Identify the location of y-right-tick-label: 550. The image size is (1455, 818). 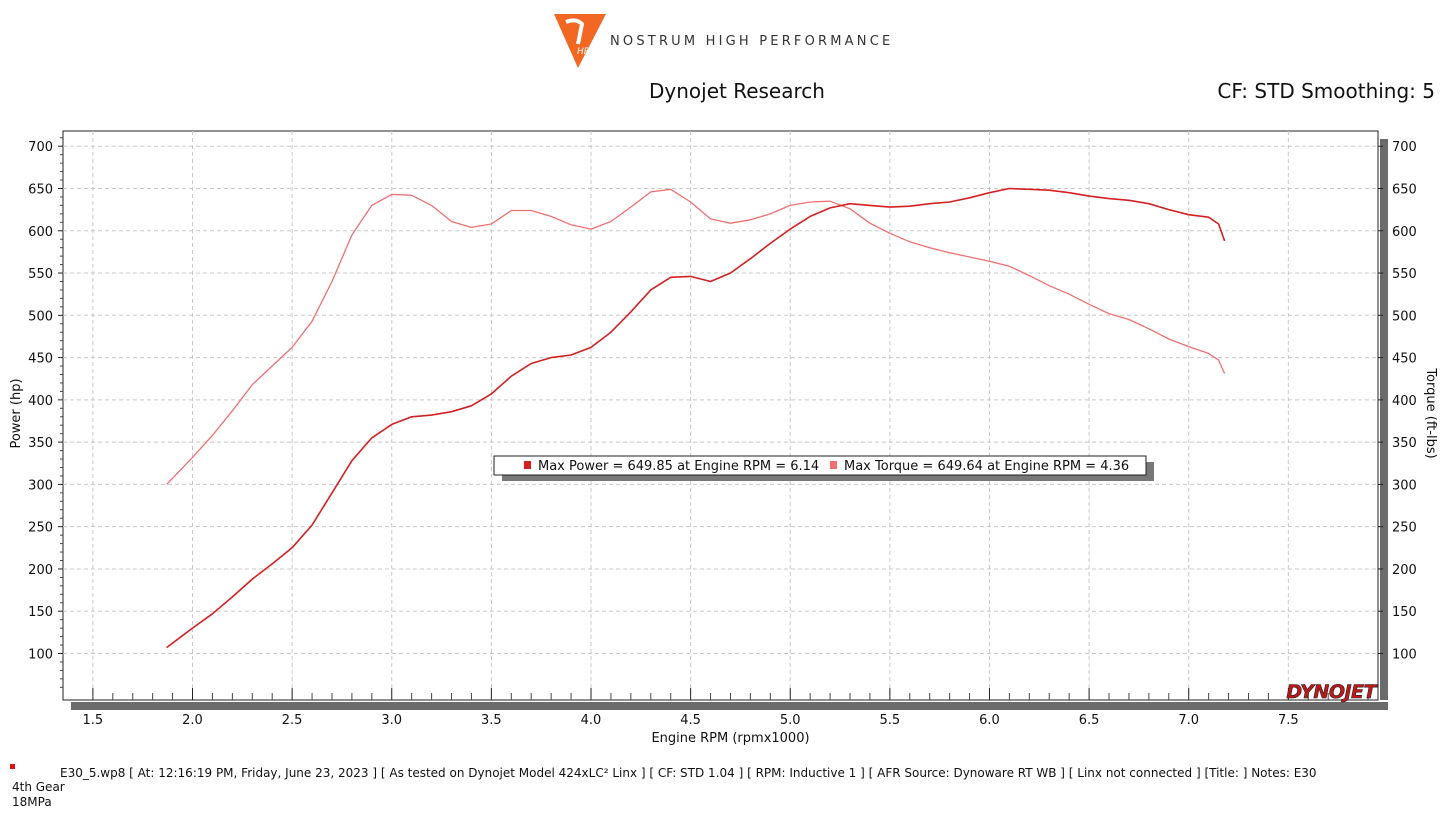
(1404, 274).